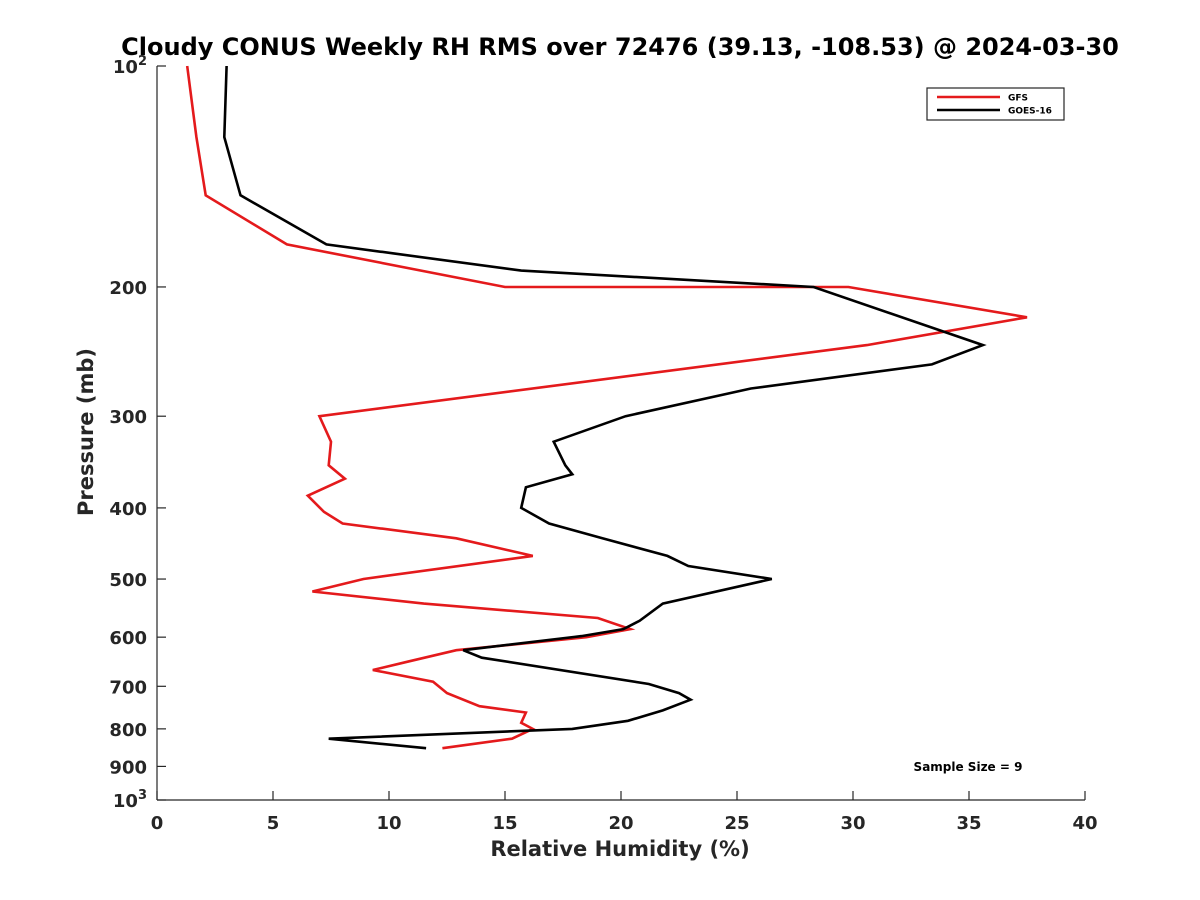  Describe the element at coordinates (128, 687) in the screenshot. I see `y-tick-label: 700` at that location.